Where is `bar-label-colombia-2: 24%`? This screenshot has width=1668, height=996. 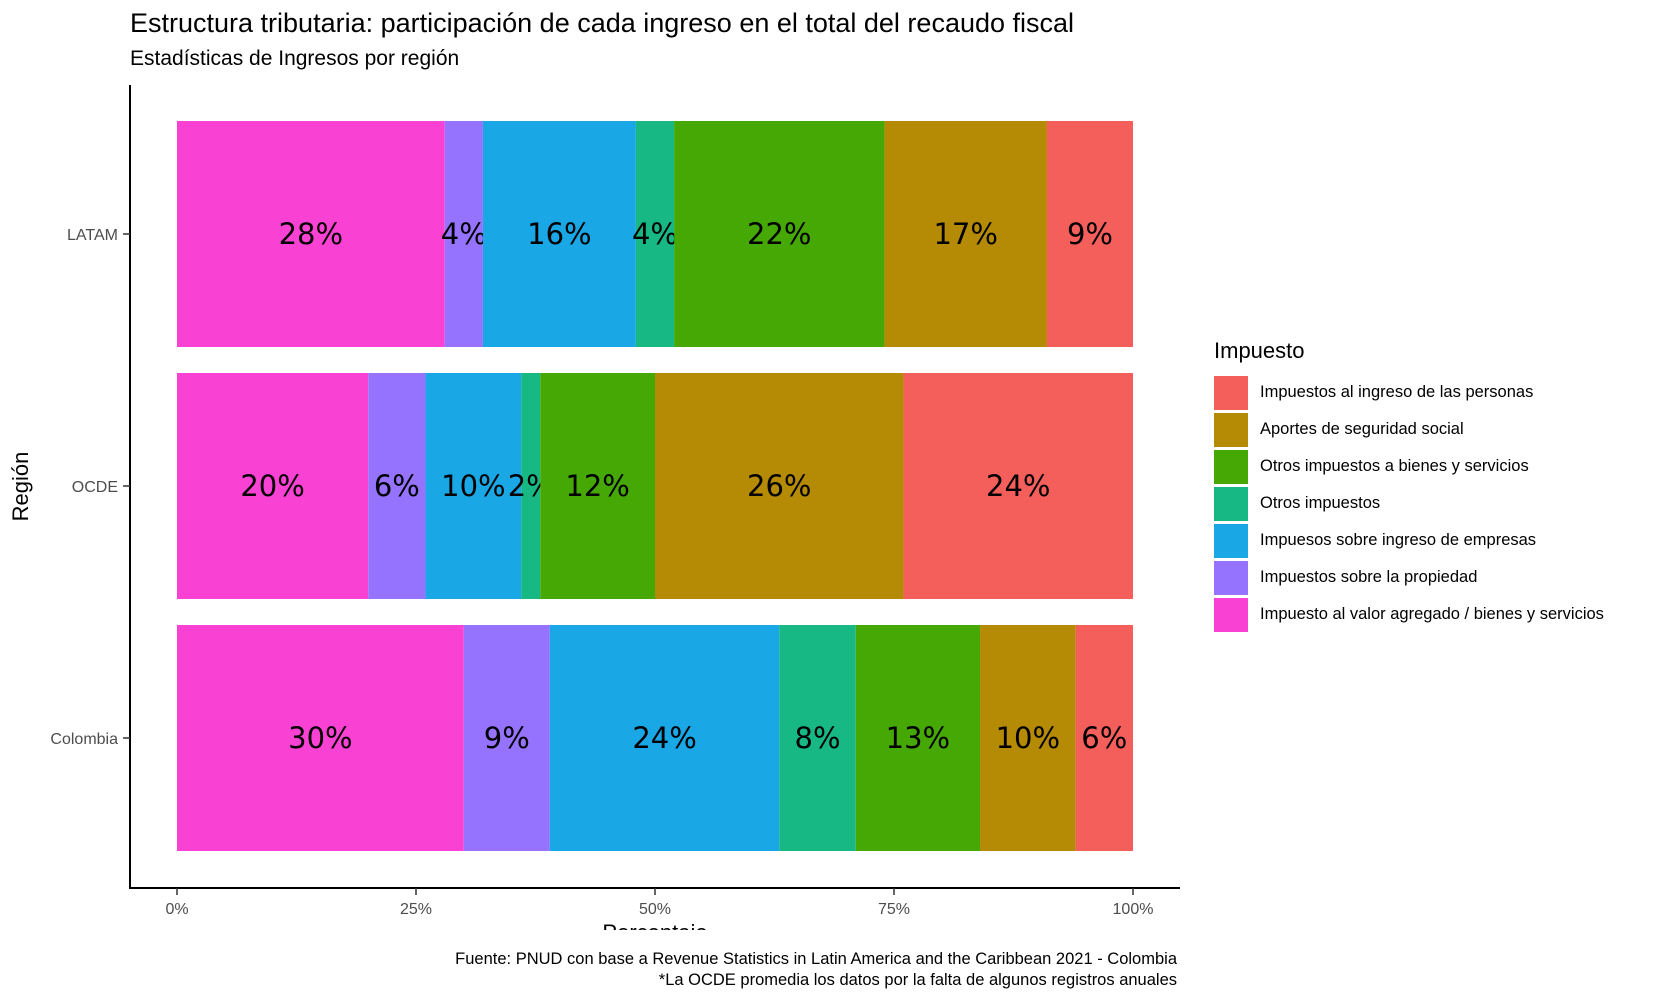
bar-label-colombia-2: 24% is located at coordinates (664, 738).